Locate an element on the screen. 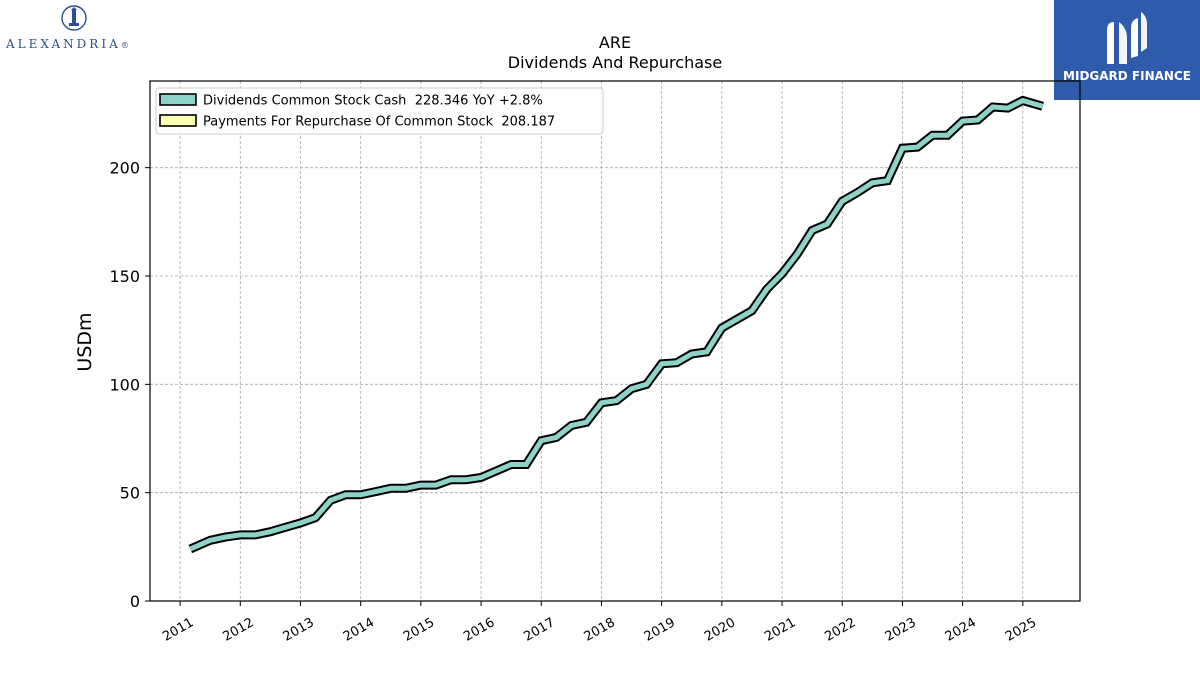 This screenshot has height=675, width=1200. legend-swatch-dividends is located at coordinates (178, 99).